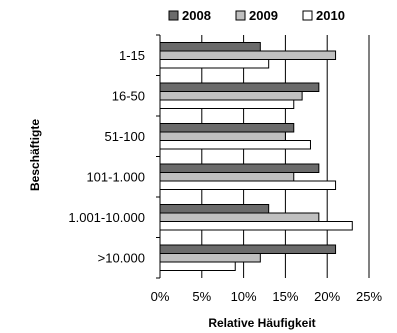 Image resolution: width=397 pixels, height=333 pixels. What do you see at coordinates (173, 15) in the screenshot?
I see `legend-swatch-2008` at bounding box center [173, 15].